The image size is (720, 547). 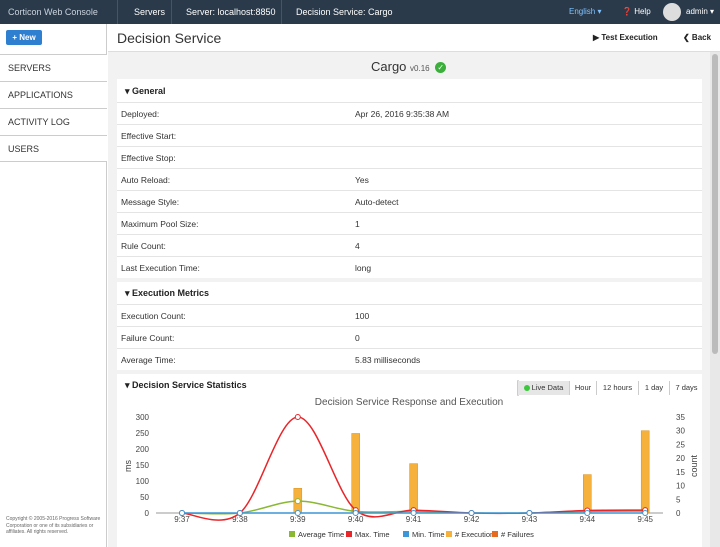 What do you see at coordinates (150, 12) in the screenshot?
I see `breadcrumb-servers: Servers` at bounding box center [150, 12].